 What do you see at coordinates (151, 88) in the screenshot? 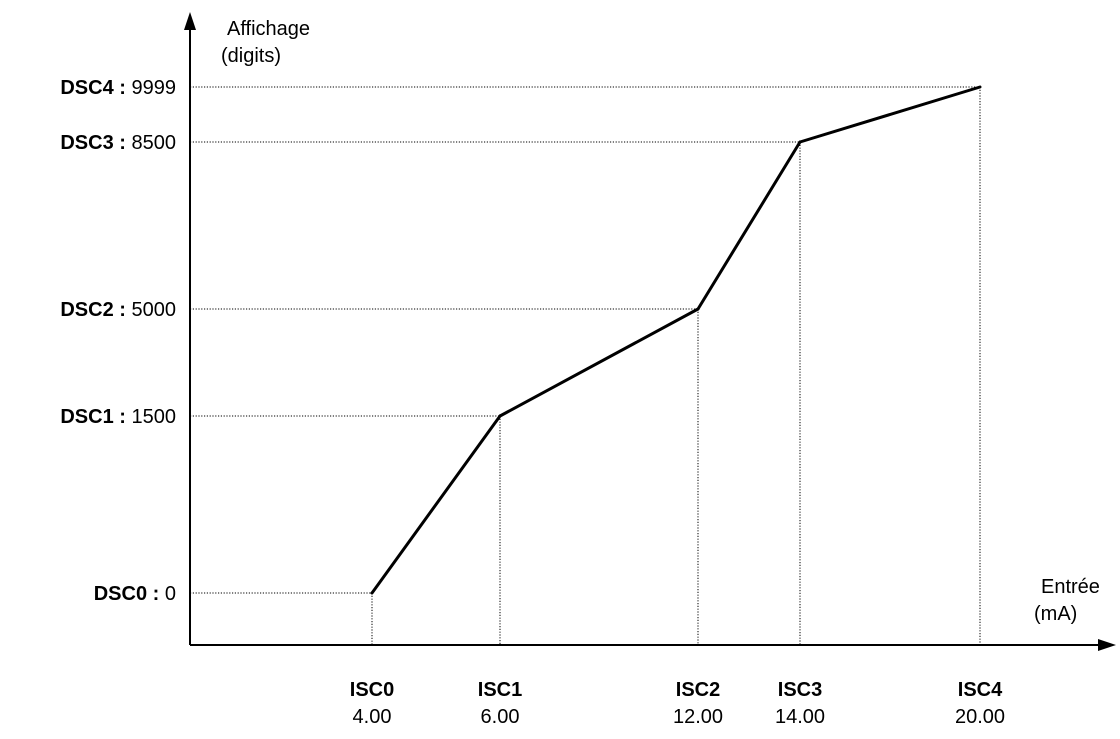
I see `y-label-value: 9999` at bounding box center [151, 88].